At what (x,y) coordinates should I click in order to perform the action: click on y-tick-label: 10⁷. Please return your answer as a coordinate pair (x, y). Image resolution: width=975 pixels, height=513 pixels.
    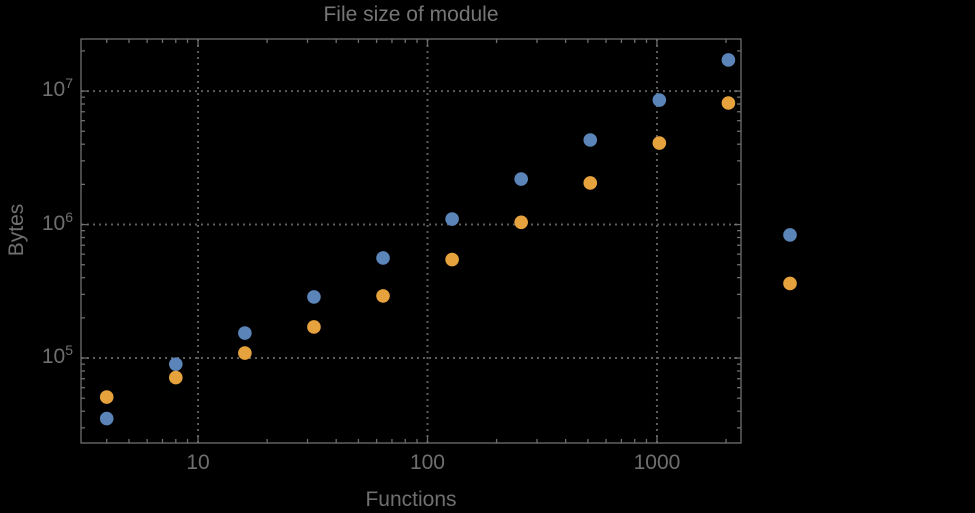
    Looking at the image, I should click on (57, 88).